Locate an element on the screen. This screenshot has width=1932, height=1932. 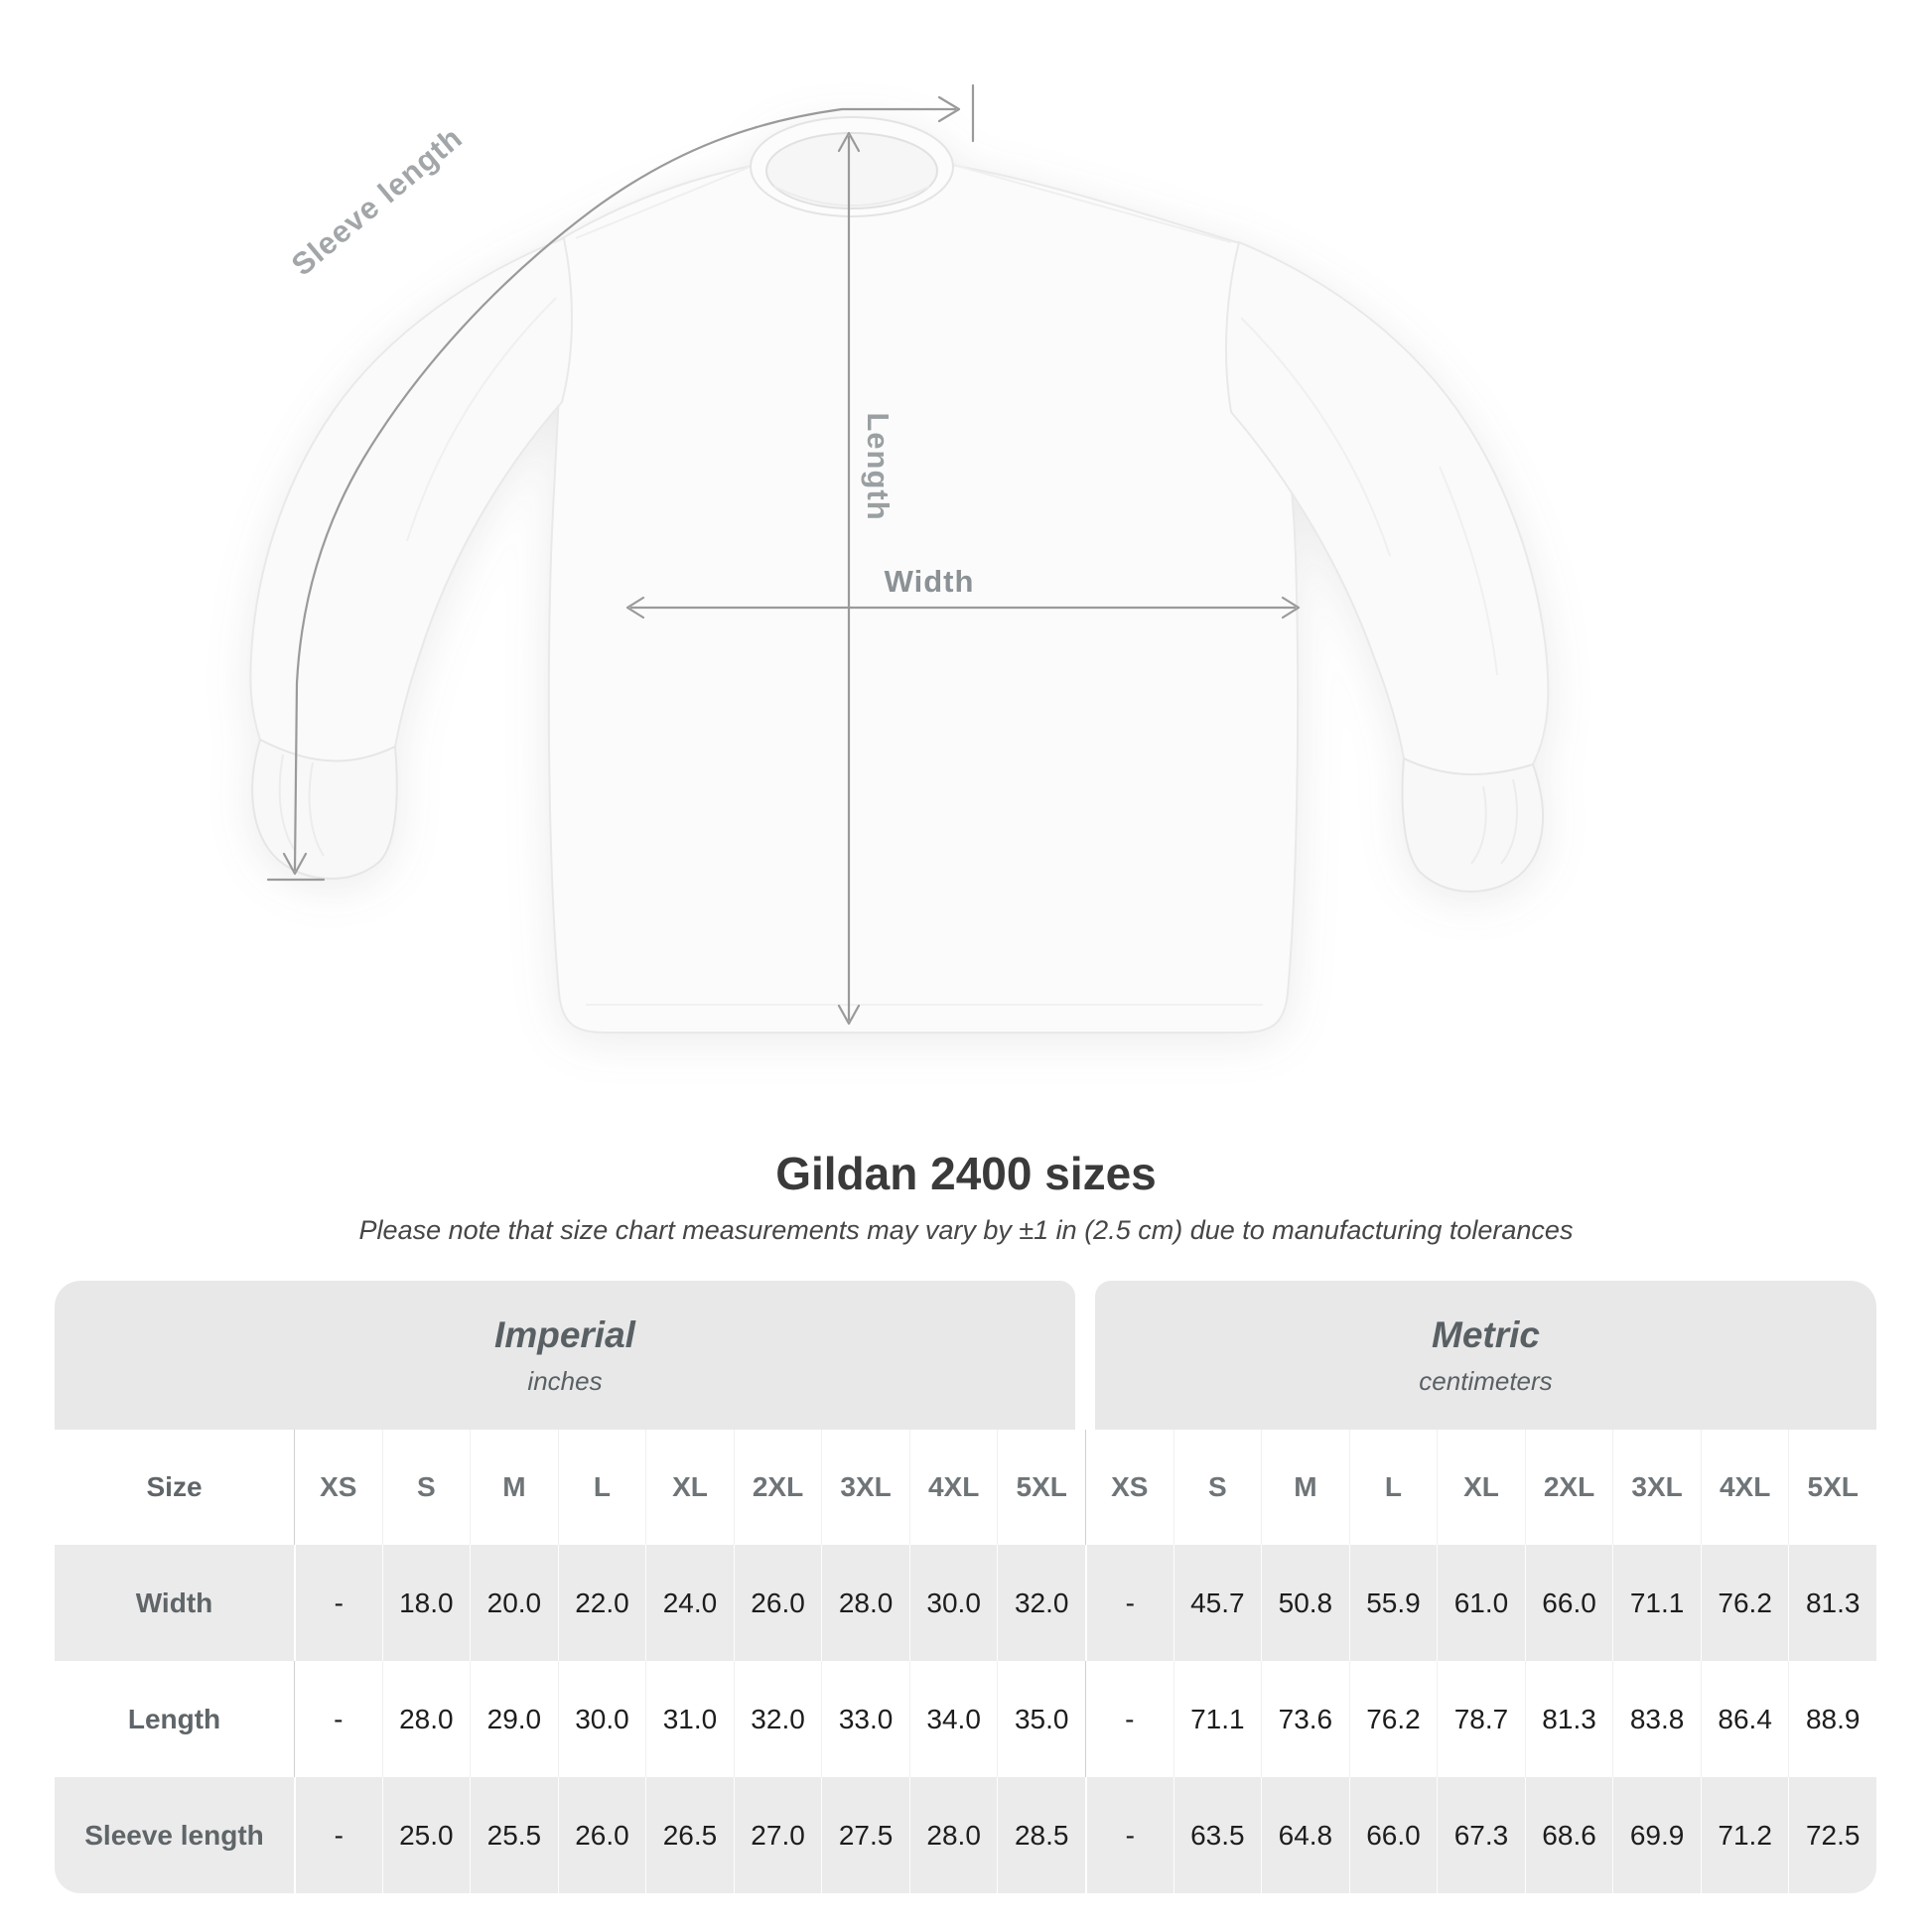
table-cell: 72.5 is located at coordinates (1832, 1835).